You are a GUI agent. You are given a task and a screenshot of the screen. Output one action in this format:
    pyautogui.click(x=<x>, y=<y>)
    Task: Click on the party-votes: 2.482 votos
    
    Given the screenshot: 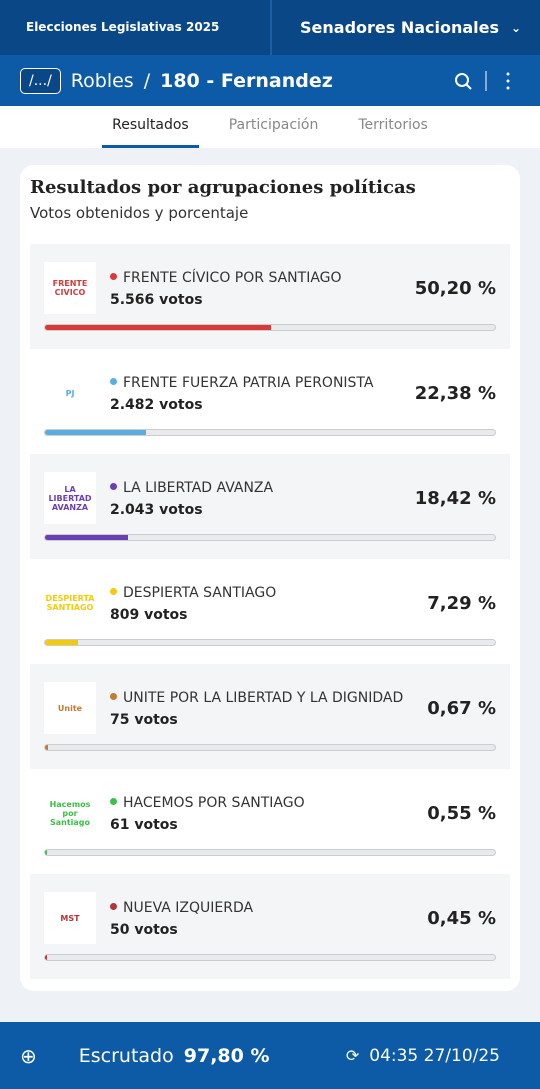 What is the action you would take?
    pyautogui.click(x=156, y=405)
    